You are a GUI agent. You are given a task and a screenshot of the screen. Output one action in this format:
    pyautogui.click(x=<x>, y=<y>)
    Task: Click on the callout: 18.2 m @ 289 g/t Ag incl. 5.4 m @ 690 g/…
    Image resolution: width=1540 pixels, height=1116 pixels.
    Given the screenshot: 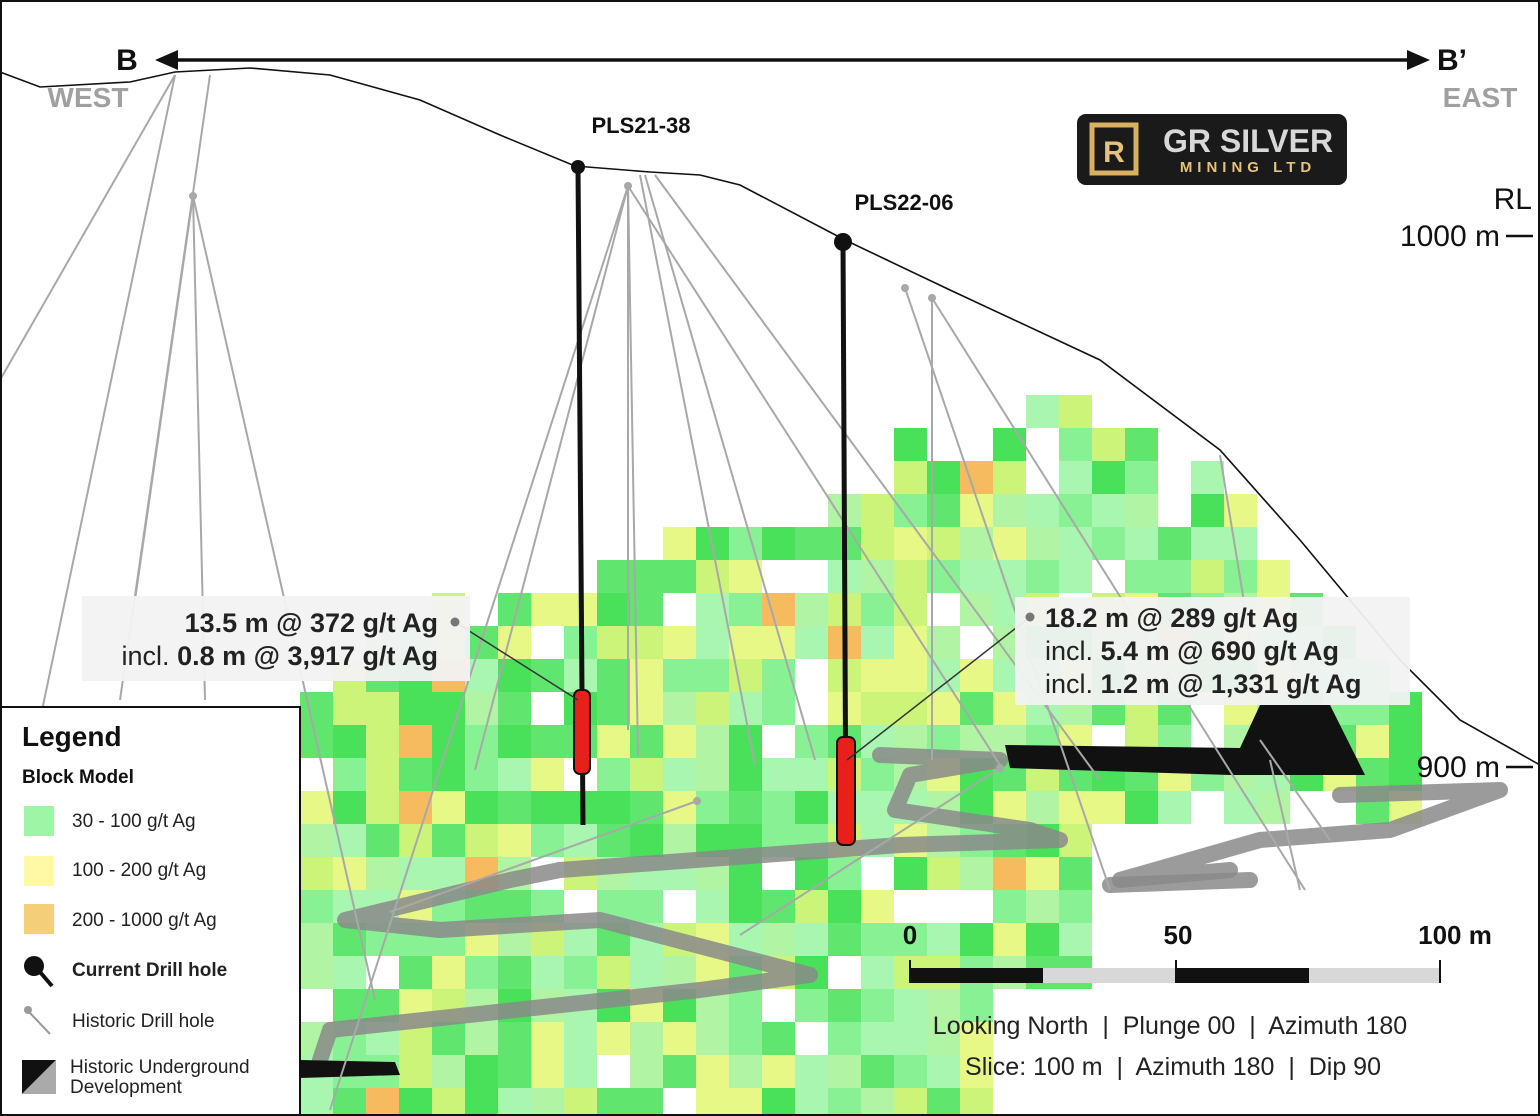 What is the action you would take?
    pyautogui.click(x=1128, y=679)
    